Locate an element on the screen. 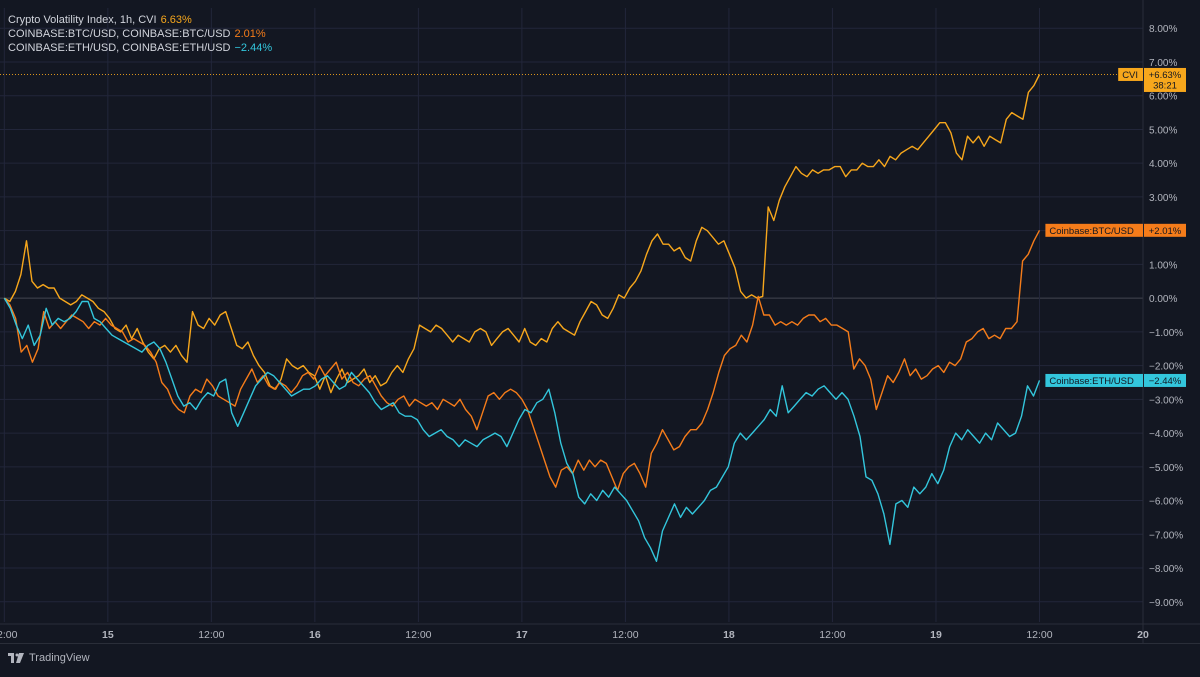  y-tick-label: −1.00% is located at coordinates (1166, 333).